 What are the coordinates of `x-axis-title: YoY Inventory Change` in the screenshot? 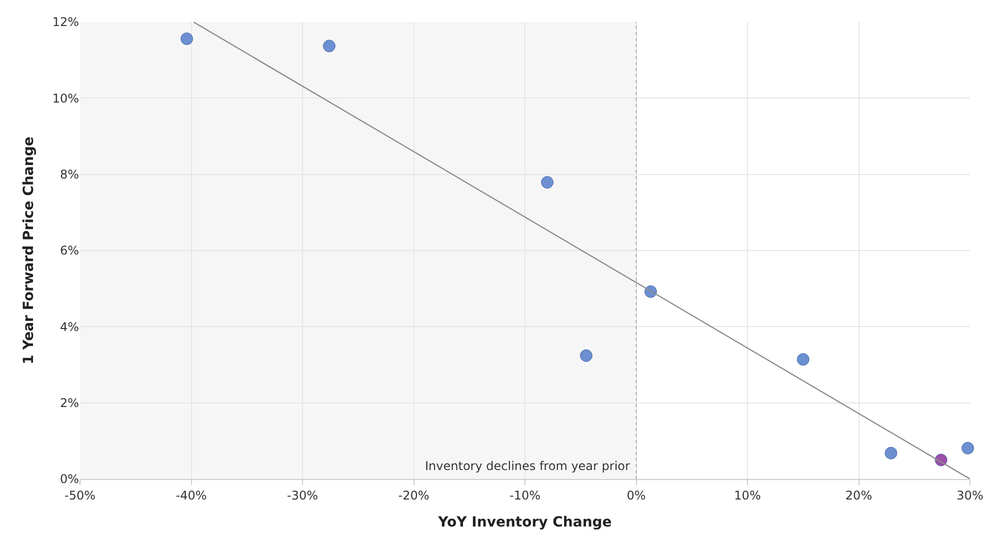 It's located at (524, 522).